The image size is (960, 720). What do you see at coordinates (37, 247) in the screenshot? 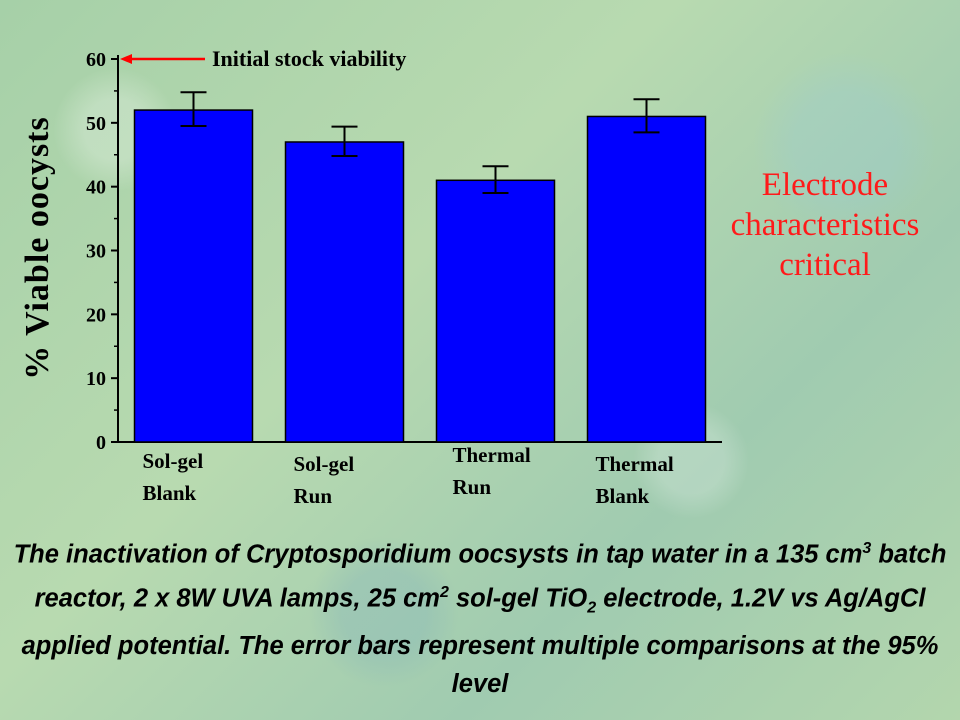
I see `y-axis-label: % Viable oocysts` at bounding box center [37, 247].